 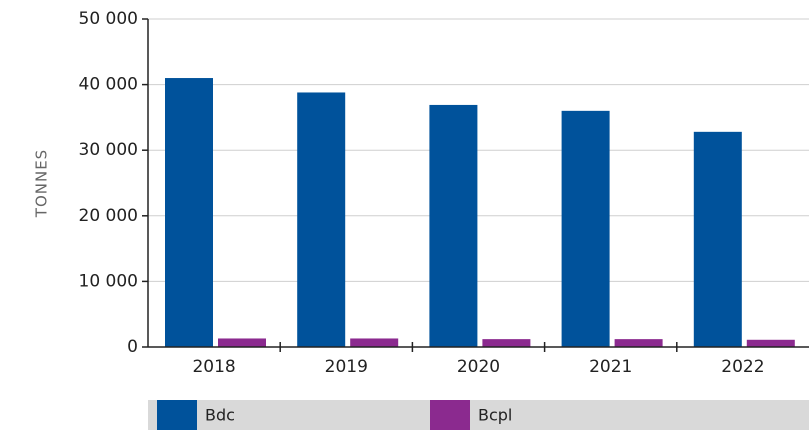 What do you see at coordinates (220, 415) in the screenshot?
I see `legend-label: Bdc` at bounding box center [220, 415].